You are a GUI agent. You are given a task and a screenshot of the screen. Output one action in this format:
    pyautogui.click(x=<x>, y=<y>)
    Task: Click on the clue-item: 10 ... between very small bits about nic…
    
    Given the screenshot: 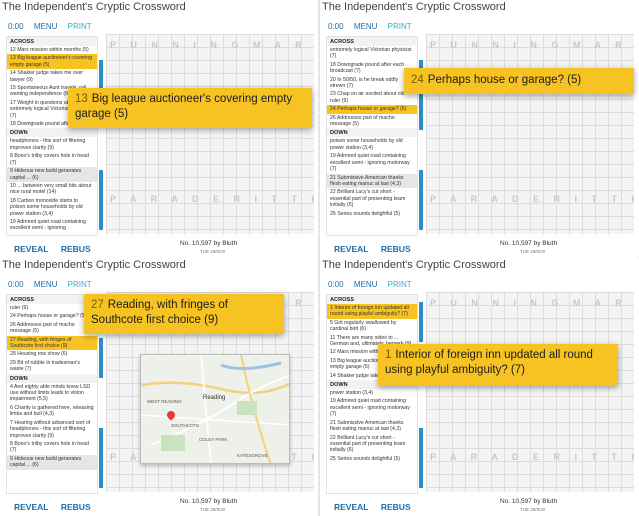 What is the action you would take?
    pyautogui.click(x=51, y=189)
    